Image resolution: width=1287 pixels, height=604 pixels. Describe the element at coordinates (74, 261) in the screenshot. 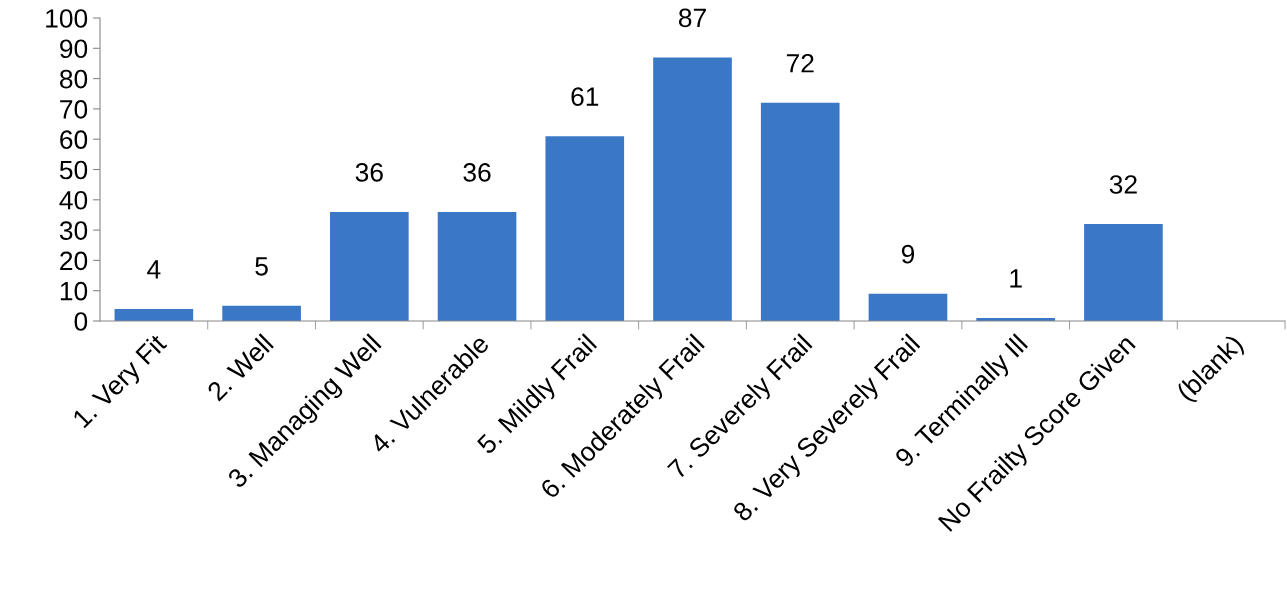

I see `y-tick-label: 20` at that location.